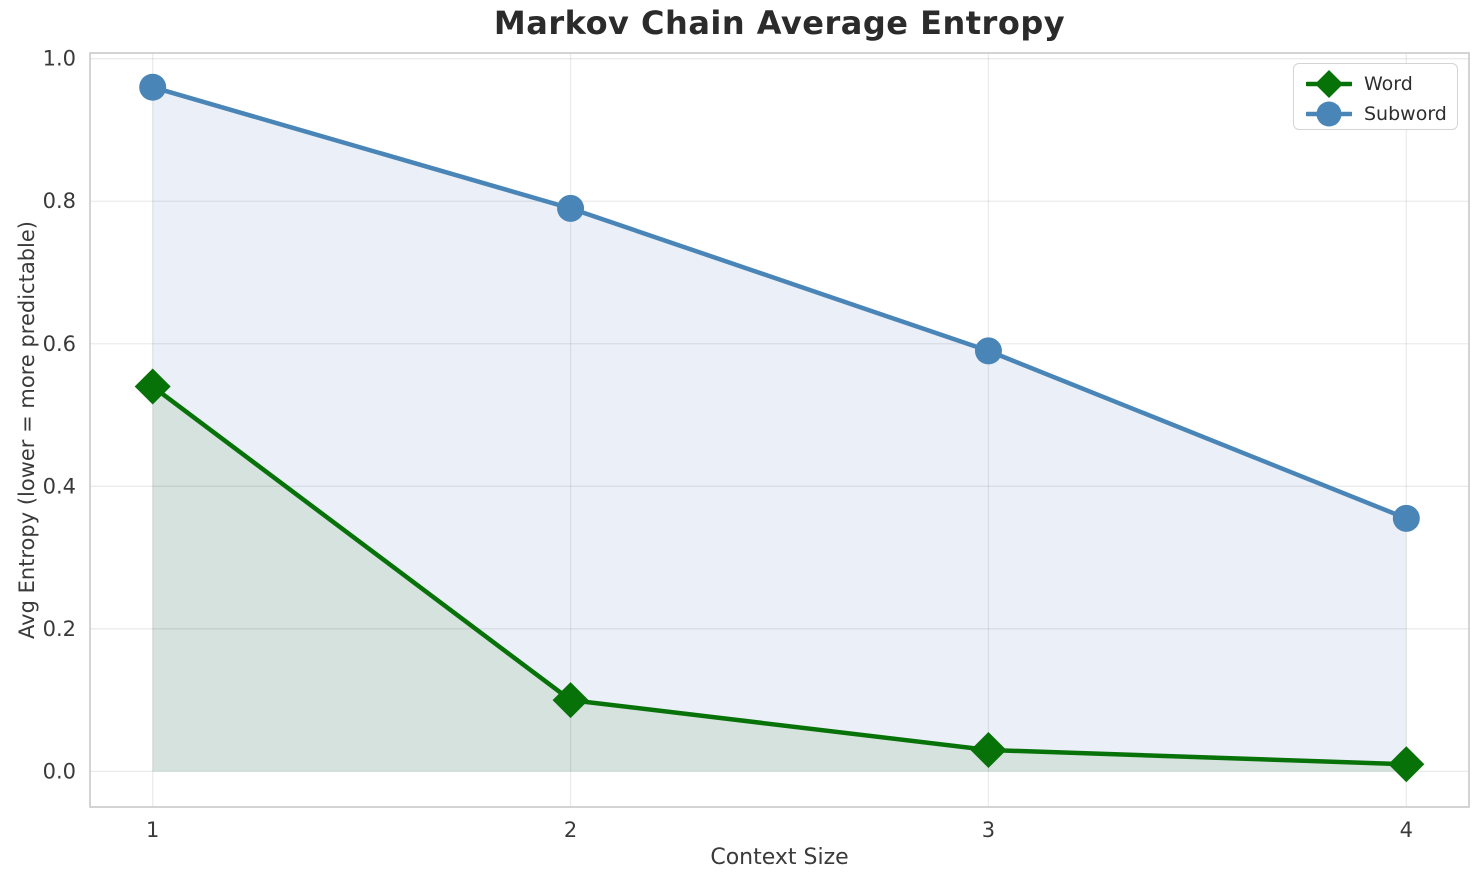 This screenshot has width=1484, height=885. Describe the element at coordinates (988, 830) in the screenshot. I see `x-tick-label: 3` at that location.